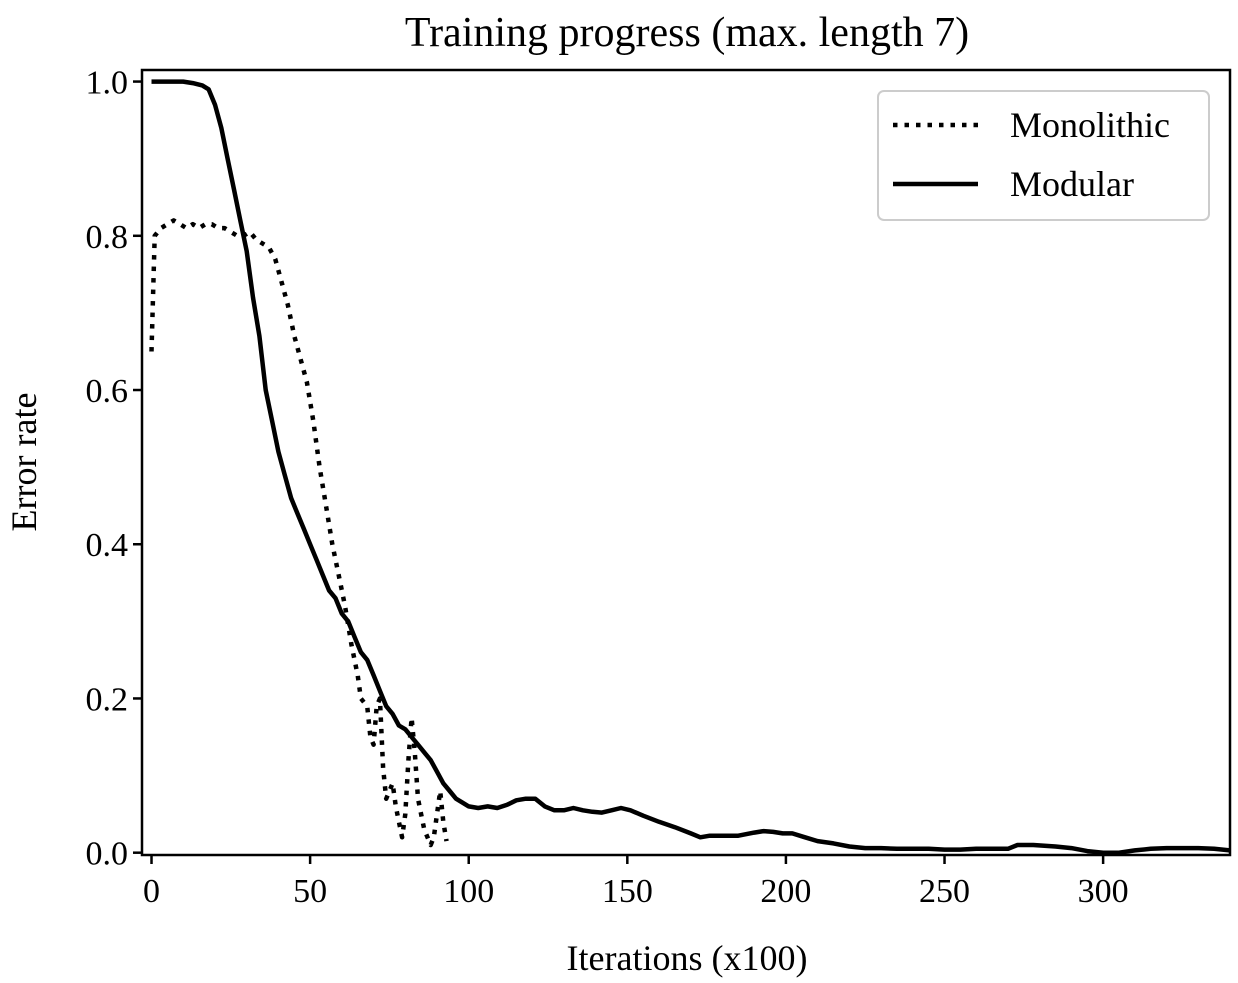 This screenshot has height=983, width=1238. What do you see at coordinates (687, 33) in the screenshot?
I see `chart-title: Training progress (max. length 7)` at bounding box center [687, 33].